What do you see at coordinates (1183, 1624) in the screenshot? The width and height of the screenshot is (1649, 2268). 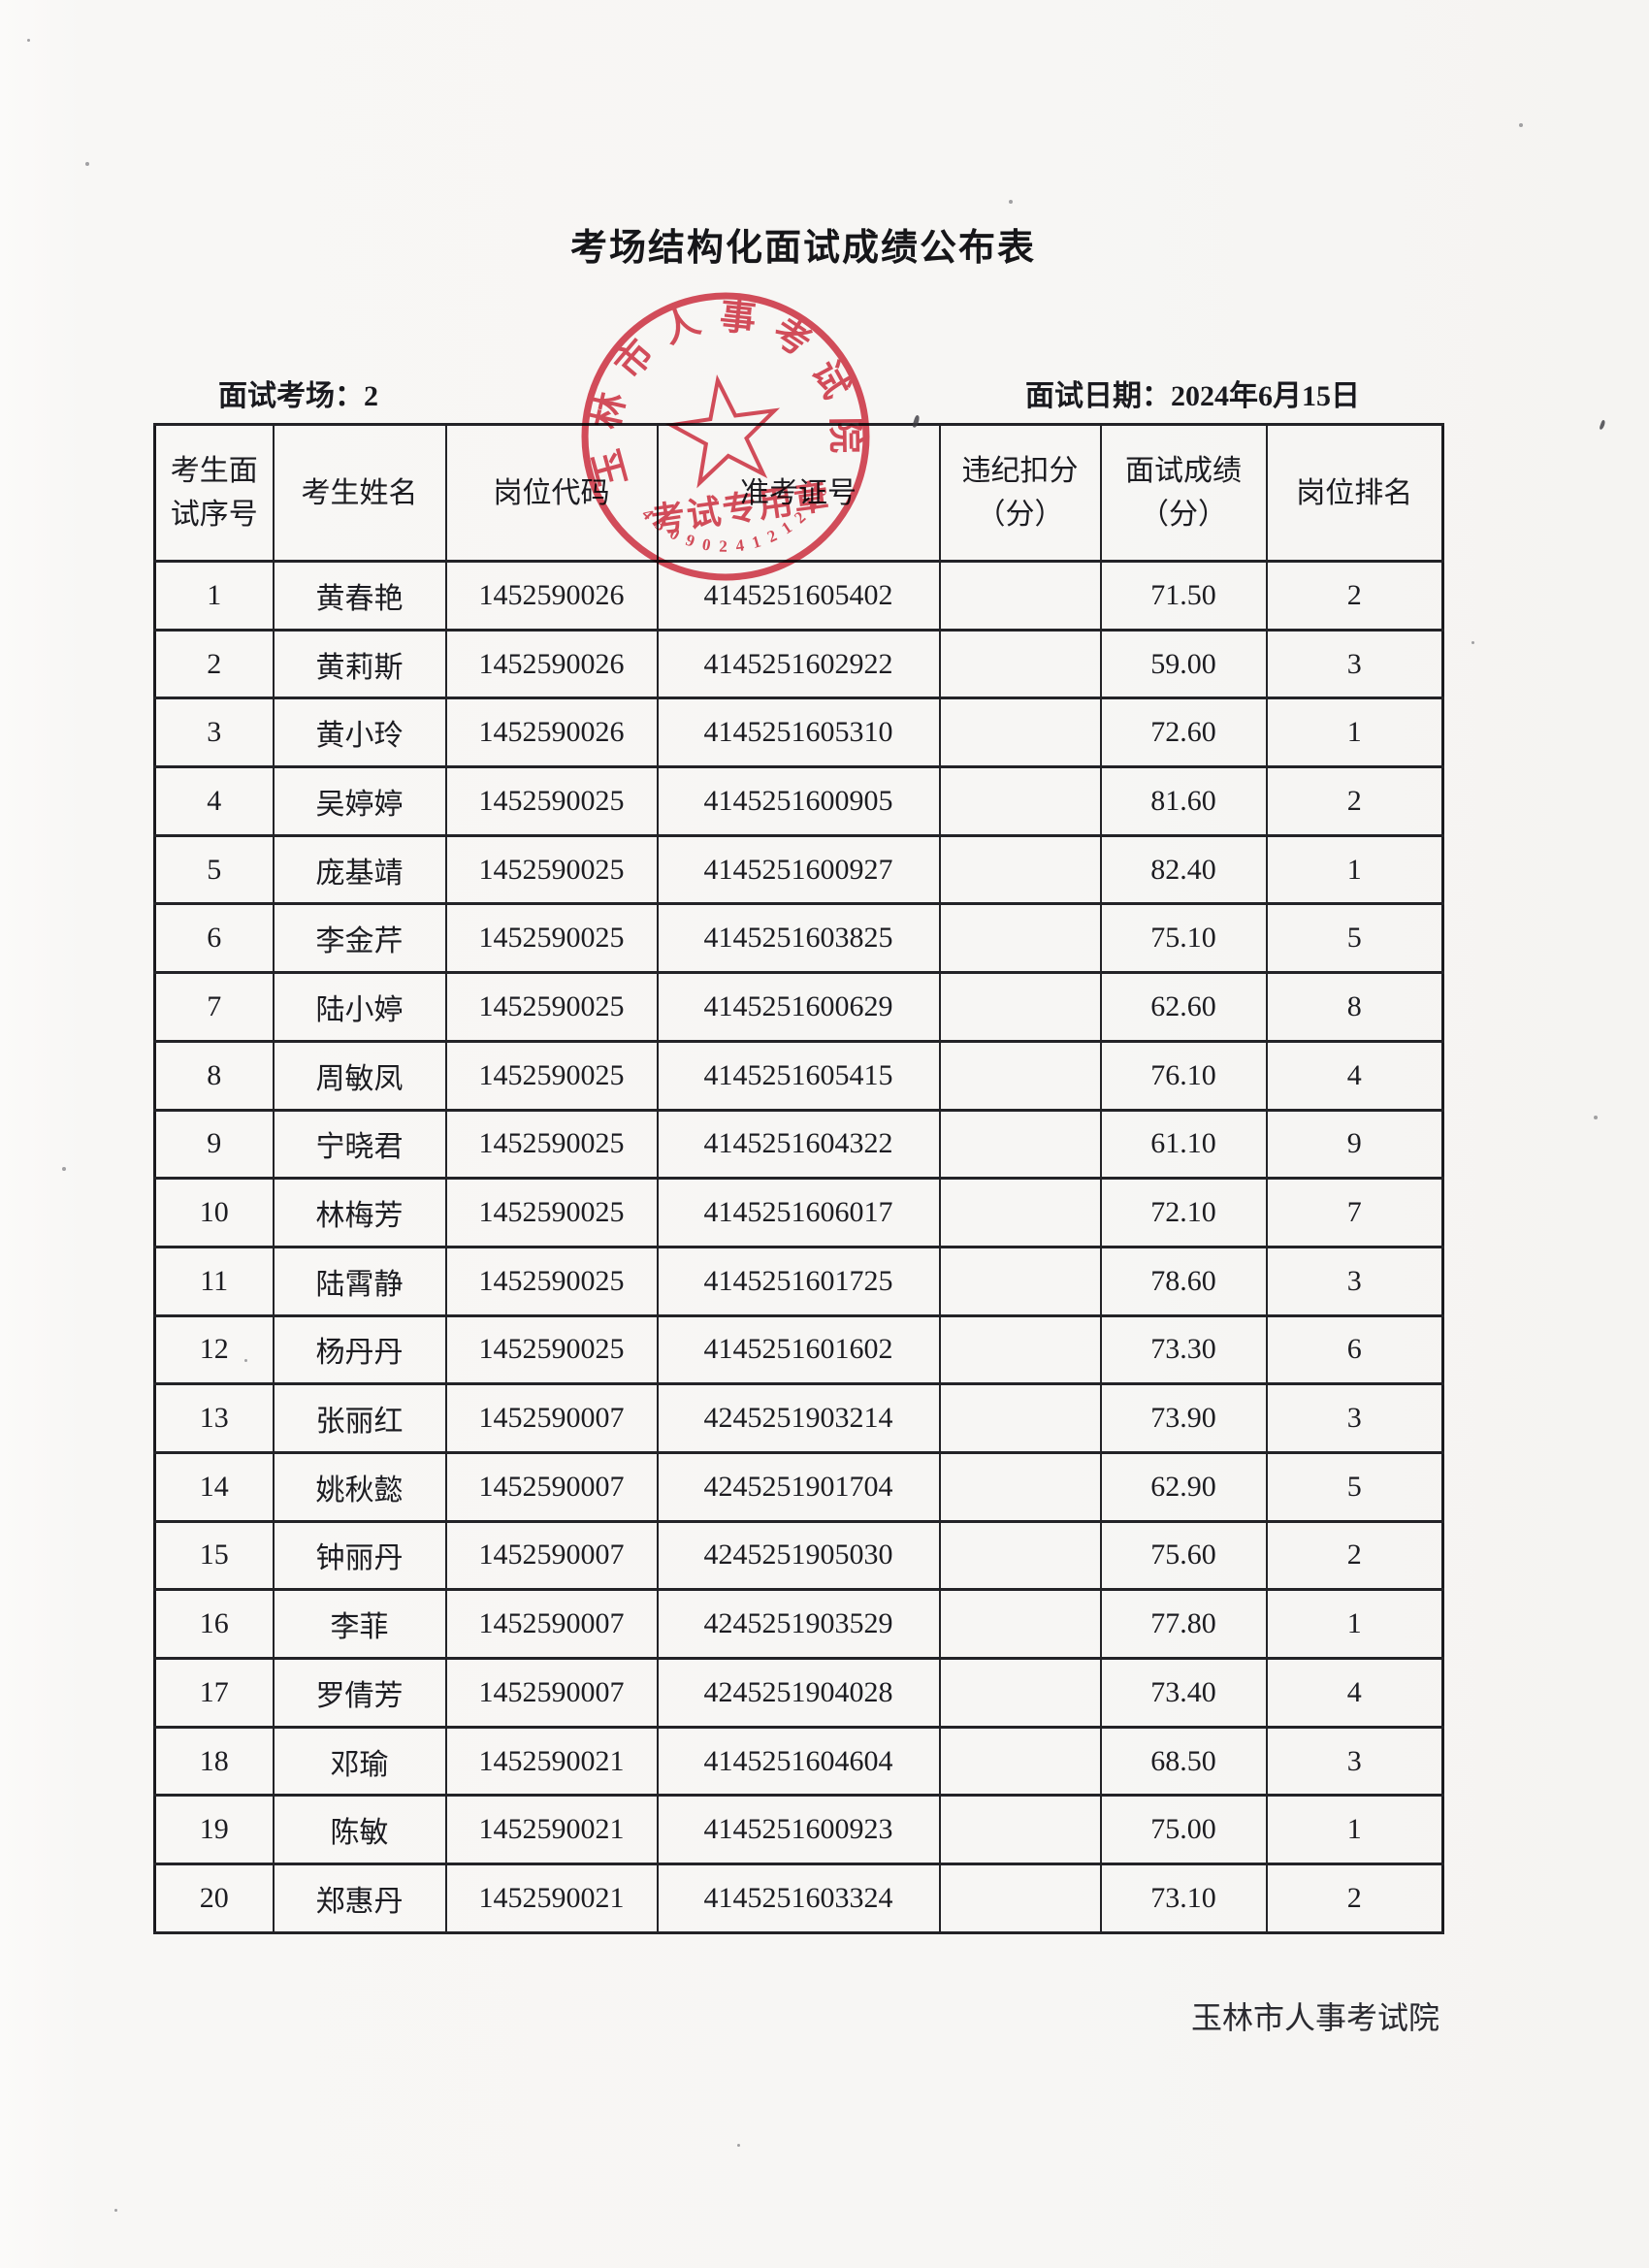 I see `table-cell: 77.80` at bounding box center [1183, 1624].